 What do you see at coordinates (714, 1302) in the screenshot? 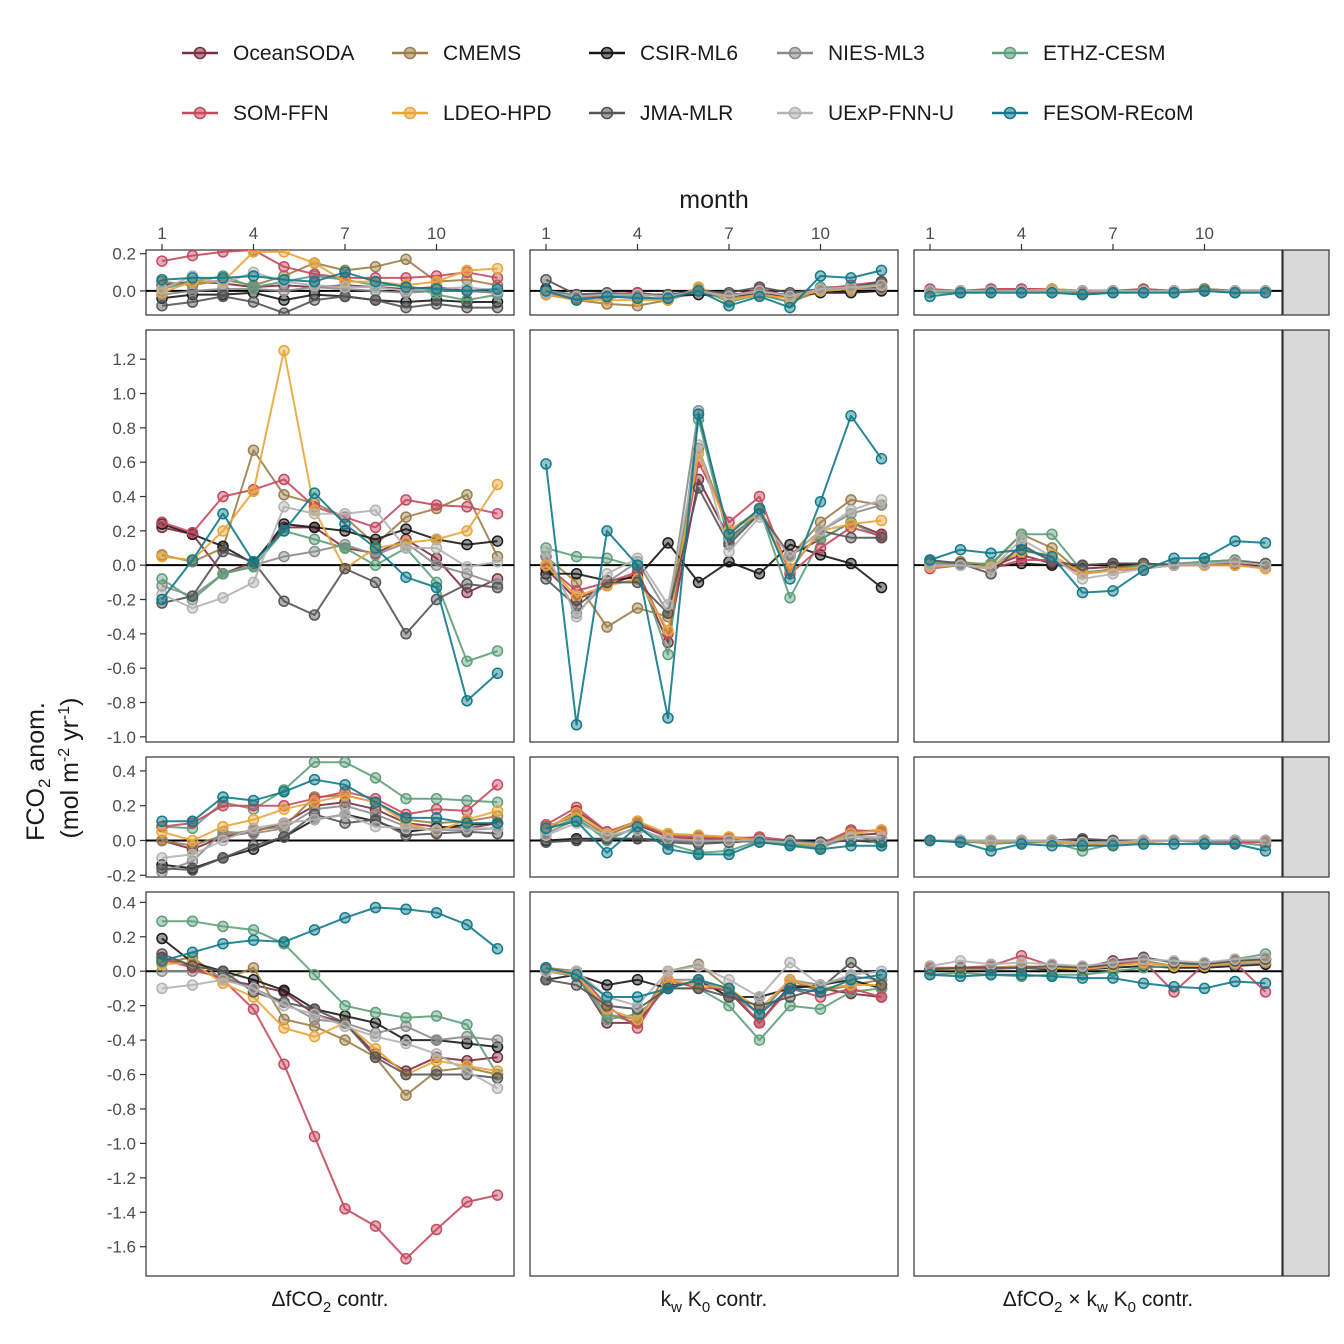
I see `column-label-kwk0: kw K0 contr.` at bounding box center [714, 1302].